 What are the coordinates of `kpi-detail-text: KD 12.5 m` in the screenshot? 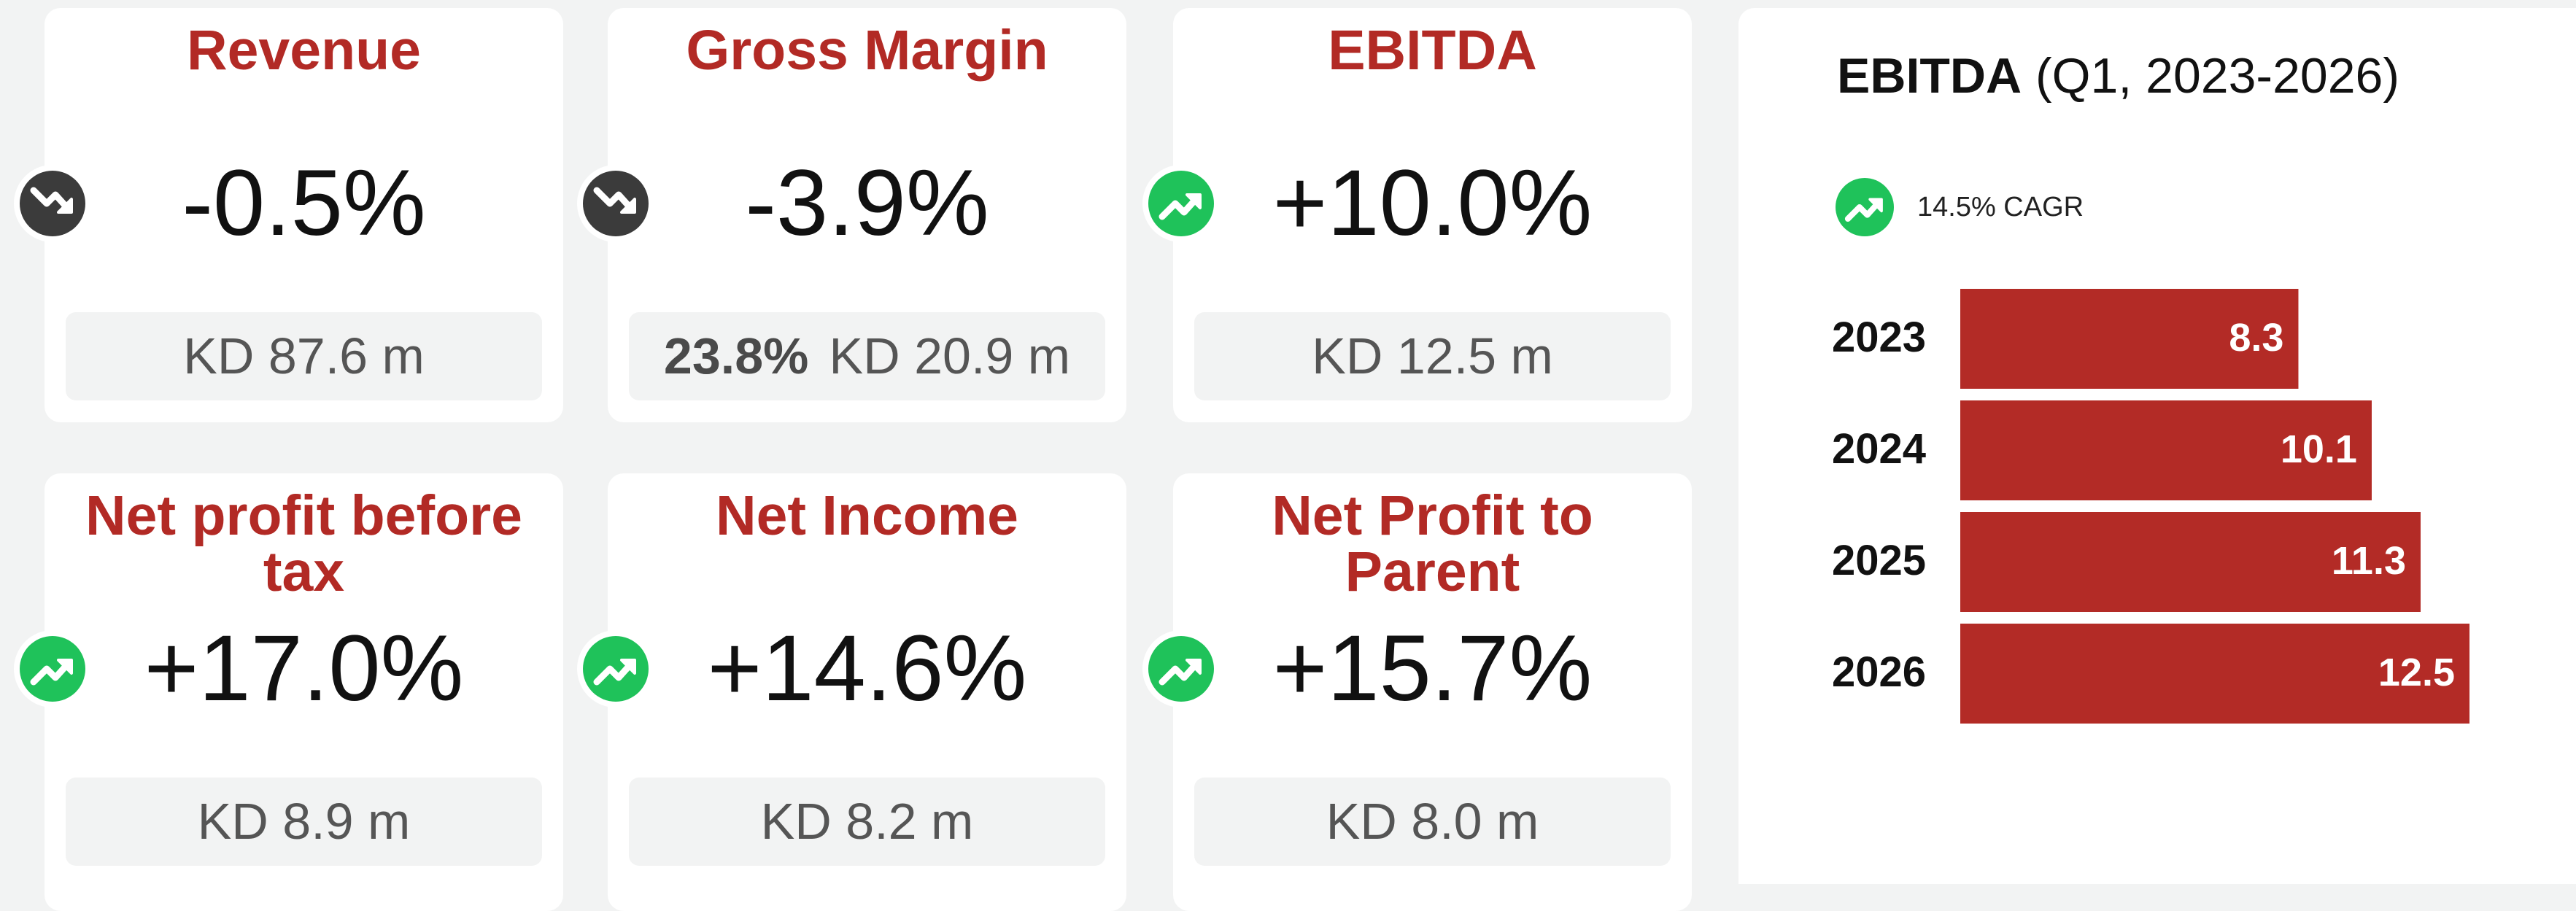 It's located at (1432, 356).